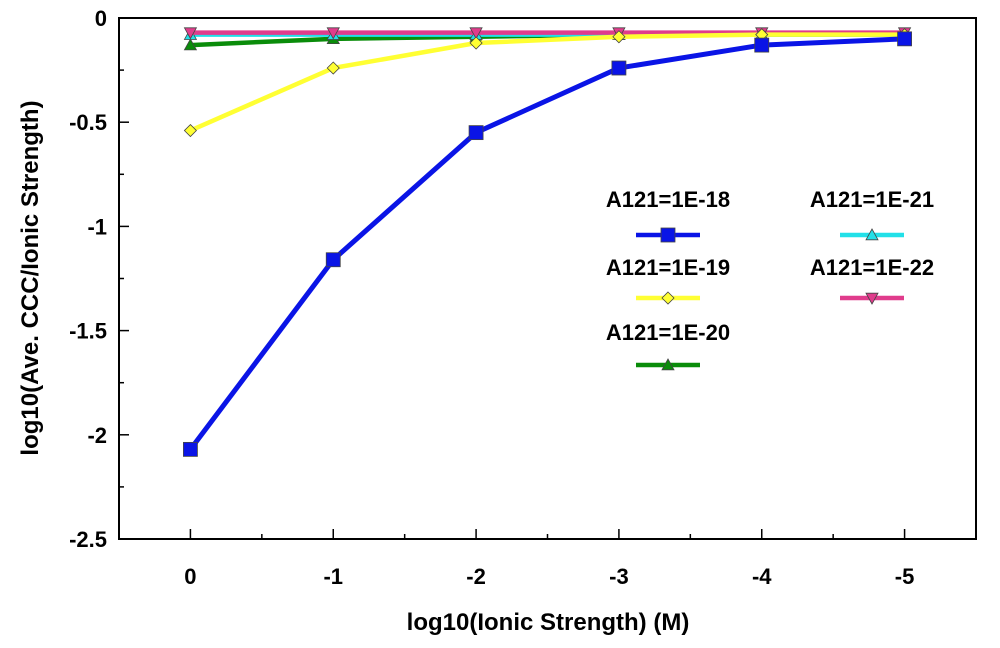  Describe the element at coordinates (476, 576) in the screenshot. I see `x-tick-label: -2` at that location.